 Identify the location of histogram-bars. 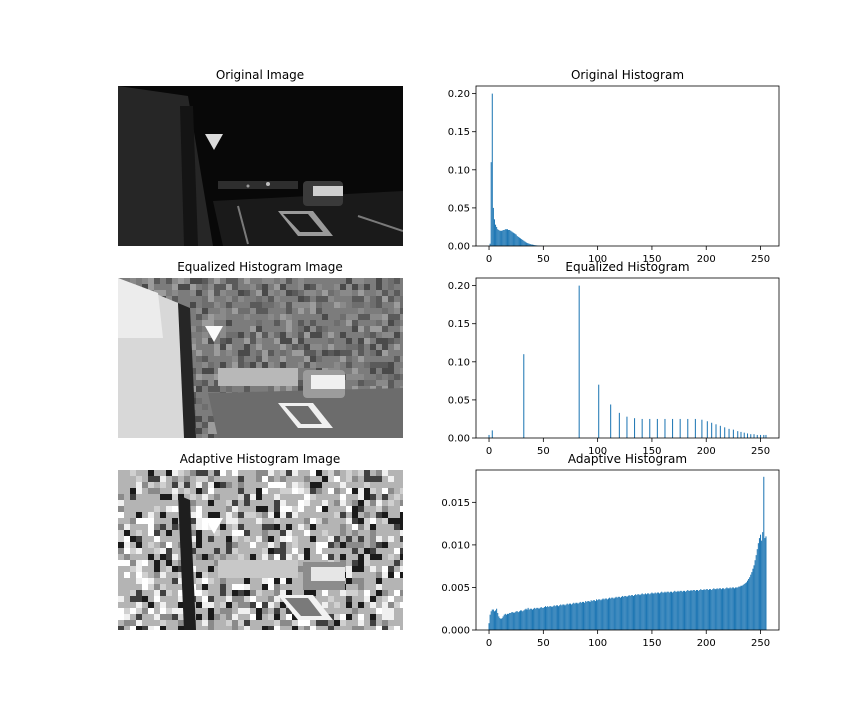
(627, 553).